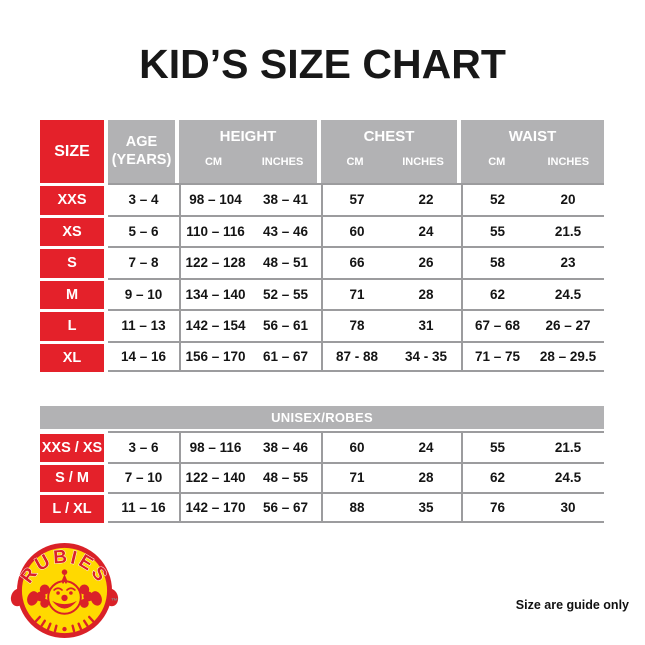 This screenshot has height=645, width=645. What do you see at coordinates (143, 293) in the screenshot?
I see `age-cell: 9 – 10` at bounding box center [143, 293].